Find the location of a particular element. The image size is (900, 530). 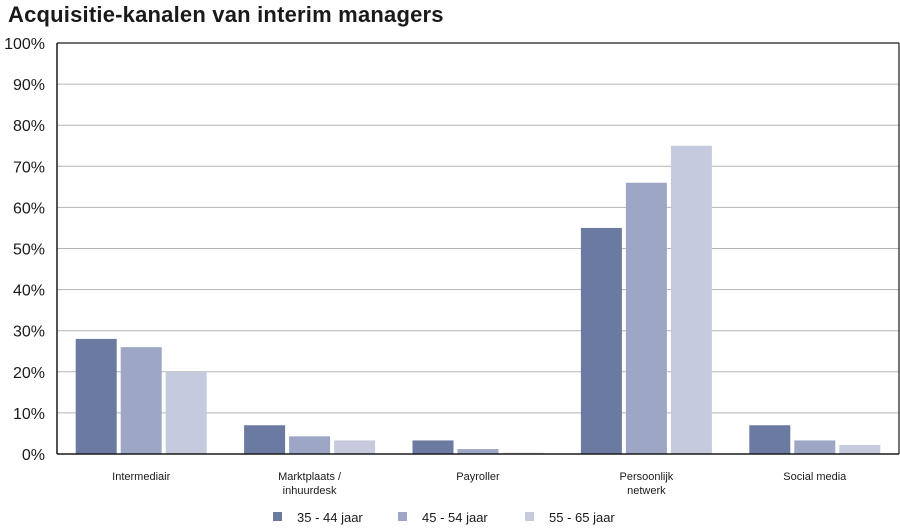

legend-label: 45 - 54 jaar is located at coordinates (455, 517).